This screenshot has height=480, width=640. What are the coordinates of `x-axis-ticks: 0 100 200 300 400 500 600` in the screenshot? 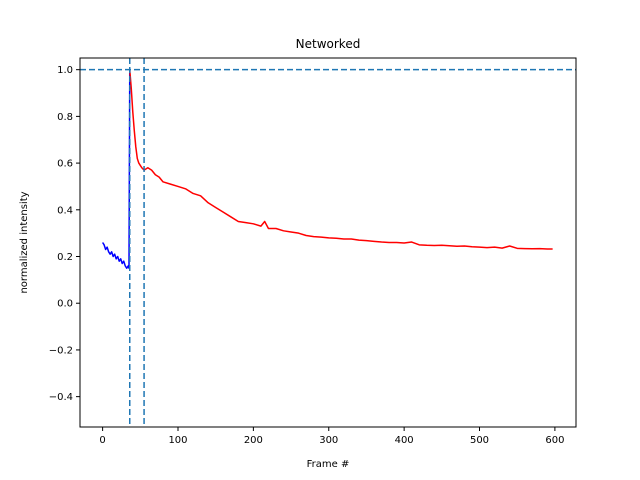 It's located at (331, 436).